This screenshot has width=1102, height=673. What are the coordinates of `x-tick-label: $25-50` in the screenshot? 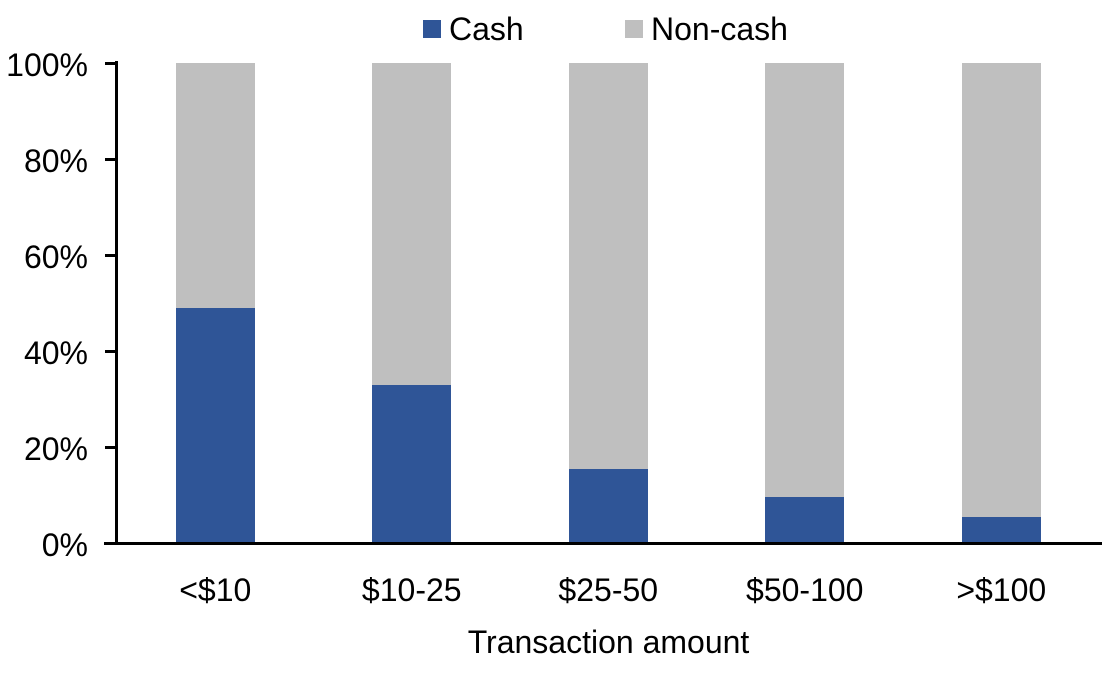 It's located at (608, 590).